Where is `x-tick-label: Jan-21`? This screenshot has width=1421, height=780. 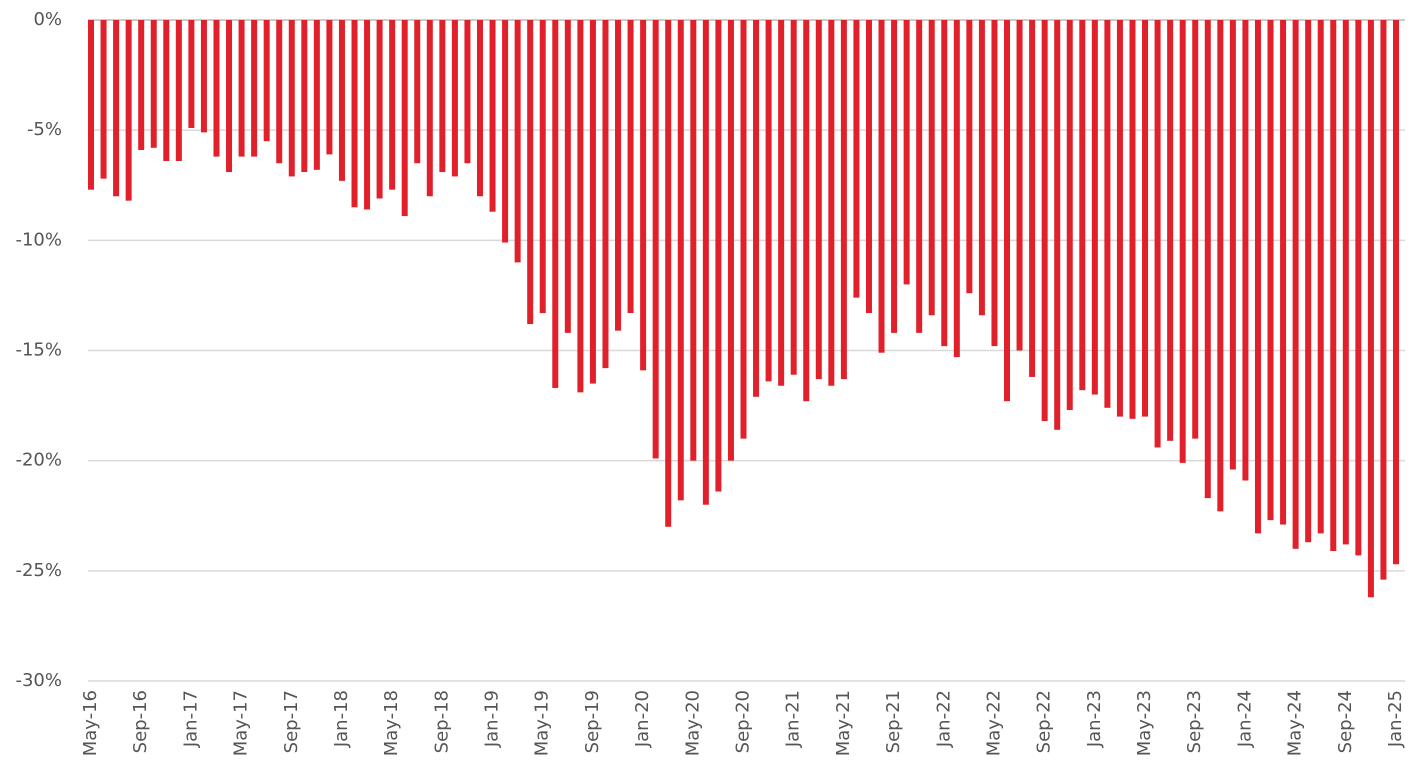
x-tick-label: Jan-21 is located at coordinates (793, 719).